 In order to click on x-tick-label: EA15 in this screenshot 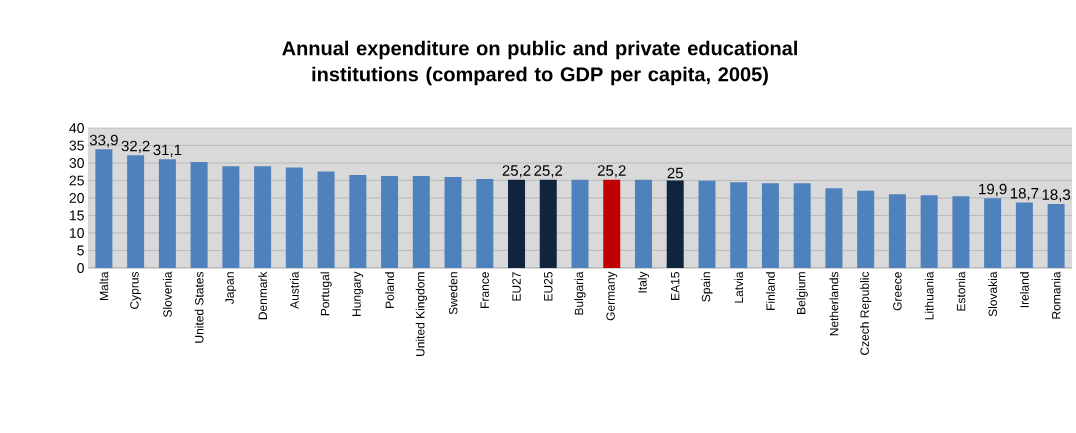, I will do `click(675, 286)`.